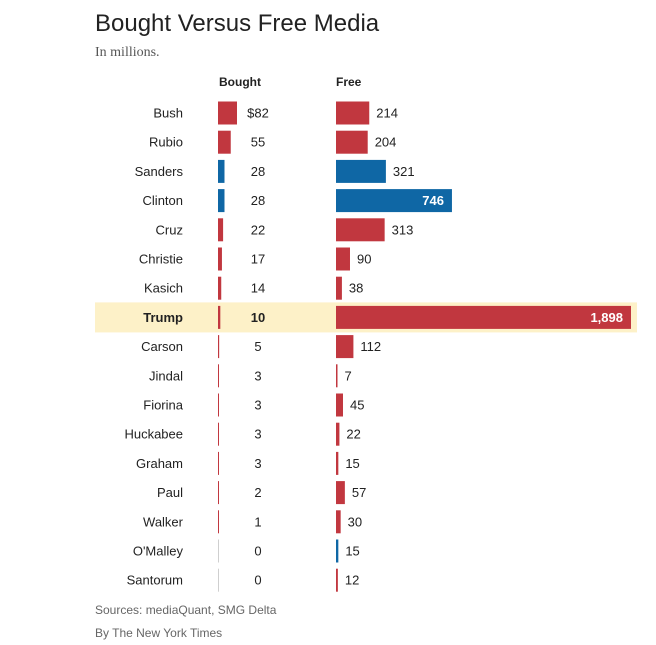  Describe the element at coordinates (170, 492) in the screenshot. I see `candidate-name: Paul` at that location.